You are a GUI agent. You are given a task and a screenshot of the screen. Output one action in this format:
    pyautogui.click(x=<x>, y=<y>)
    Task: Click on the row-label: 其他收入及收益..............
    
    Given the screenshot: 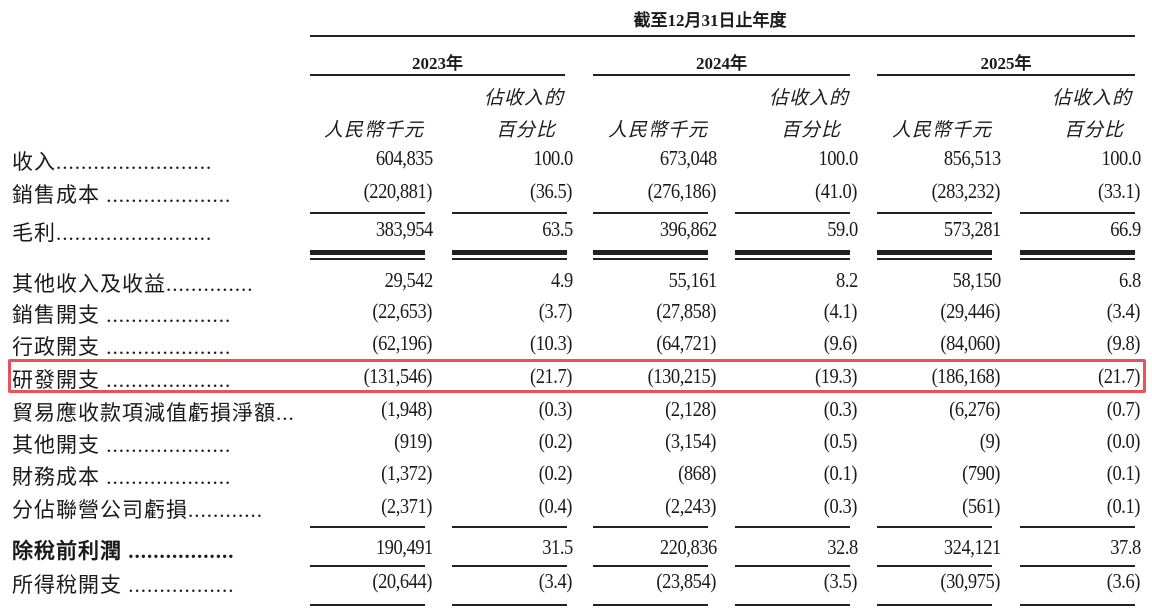 What is the action you would take?
    pyautogui.click(x=133, y=284)
    